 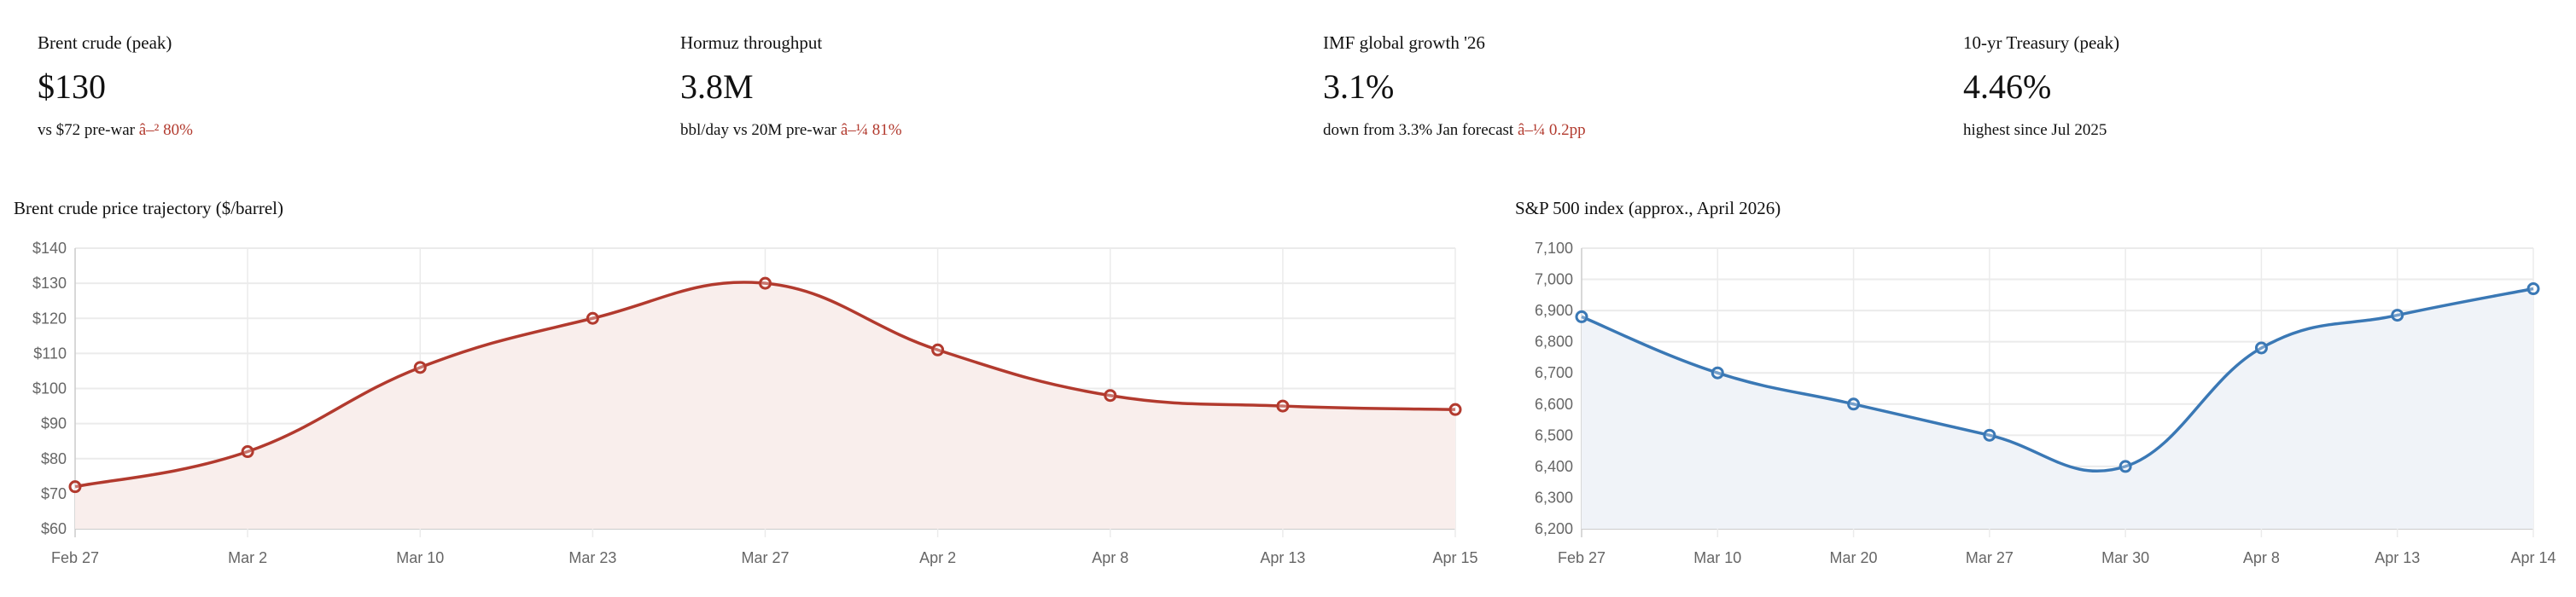 I want to click on kpi-sub: vs $72 pre-war â–² 80%, so click(x=336, y=130).